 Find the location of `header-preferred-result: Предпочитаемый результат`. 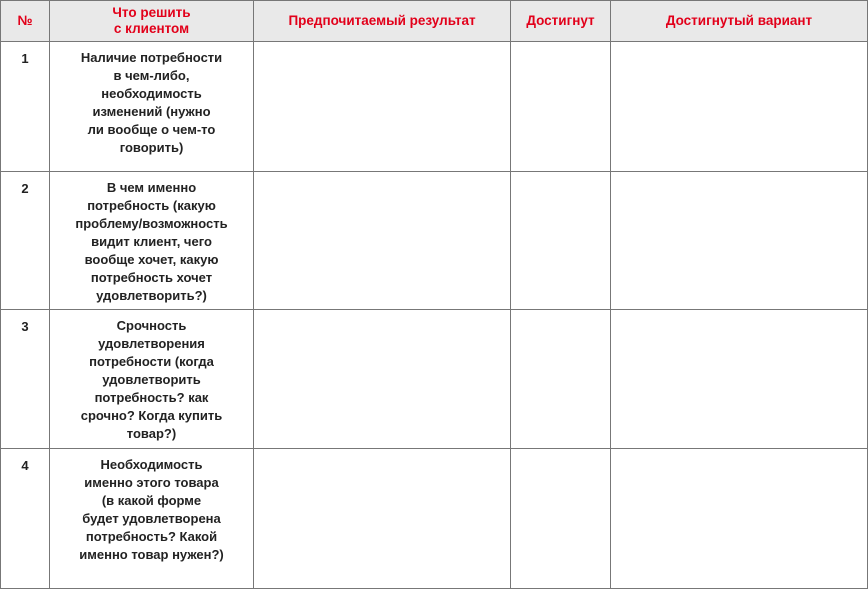

header-preferred-result: Предпочитаемый результат is located at coordinates (382, 21).